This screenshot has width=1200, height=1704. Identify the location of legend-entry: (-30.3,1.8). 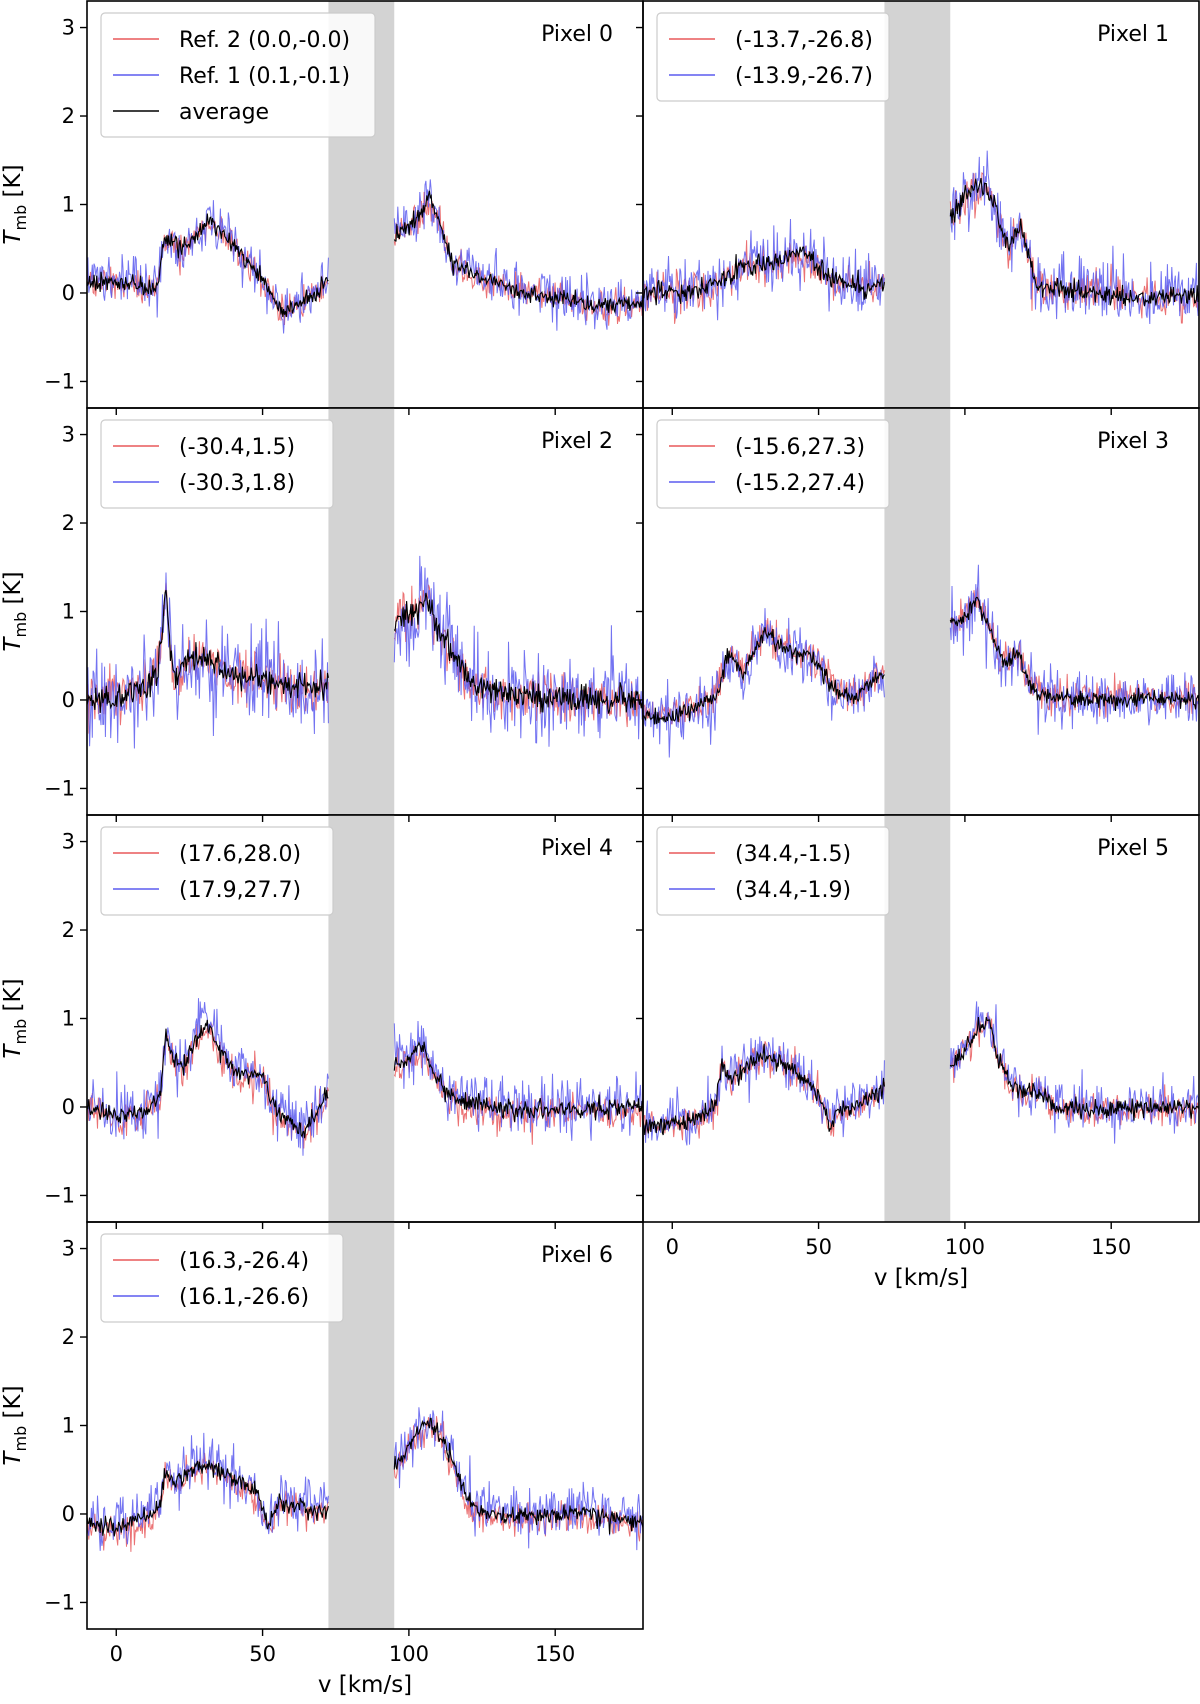
(237, 483).